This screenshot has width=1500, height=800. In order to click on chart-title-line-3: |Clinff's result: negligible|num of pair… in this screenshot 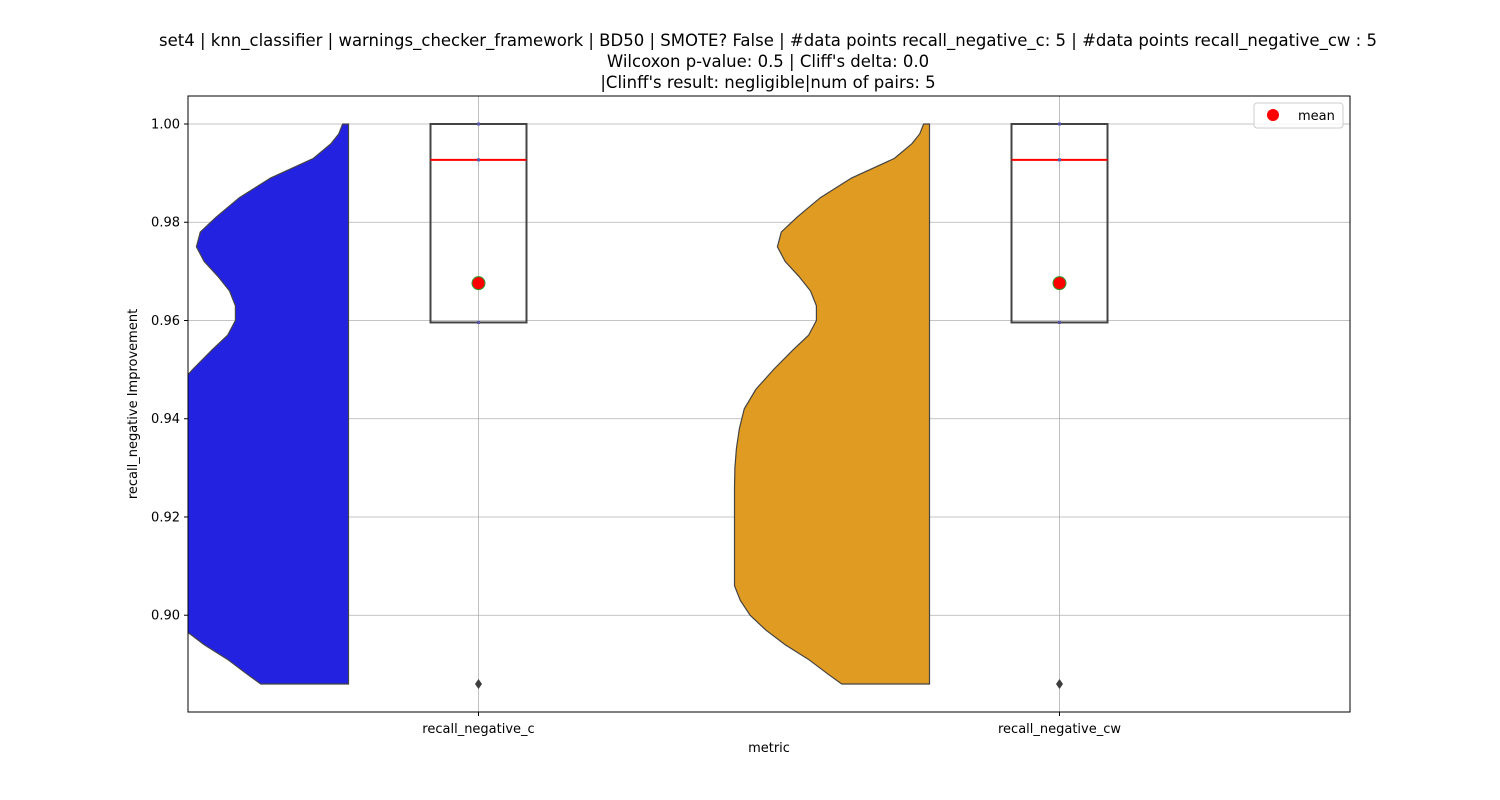, I will do `click(767, 82)`.